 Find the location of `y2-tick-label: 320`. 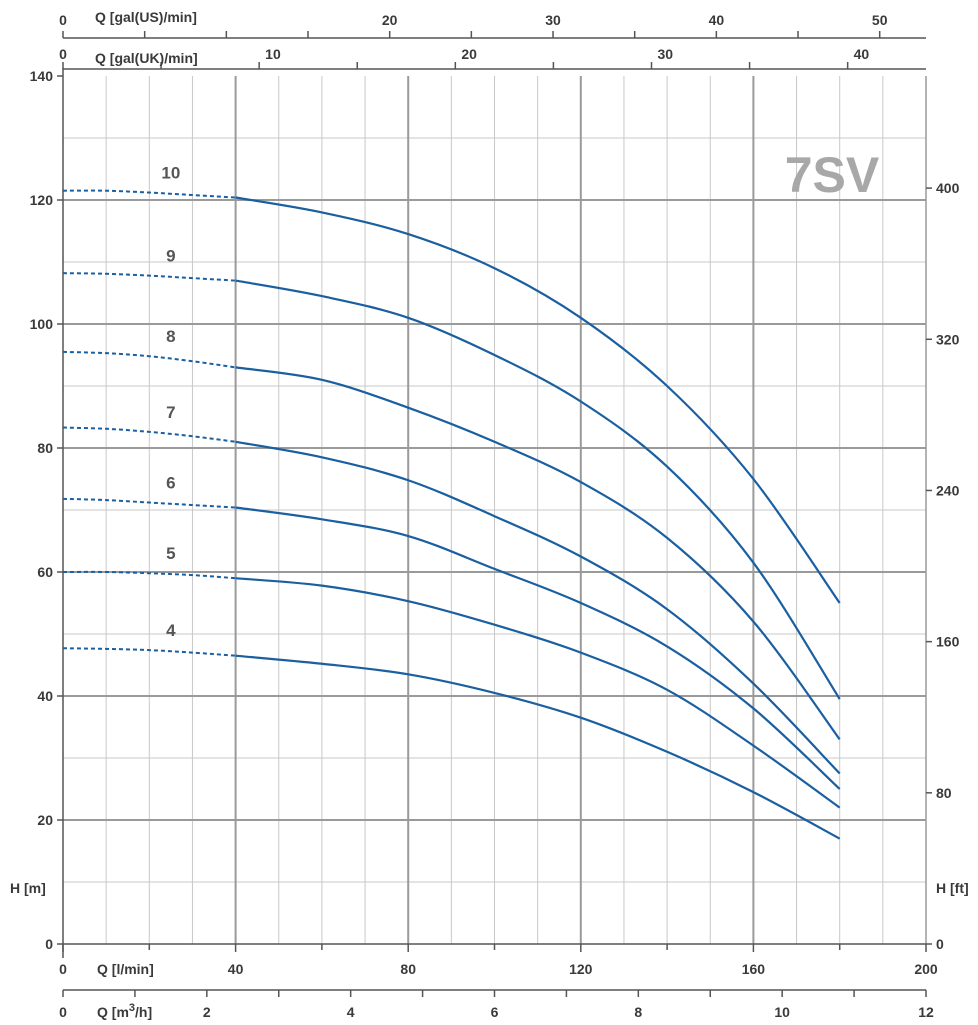

y2-tick-label: 320 is located at coordinates (948, 339).